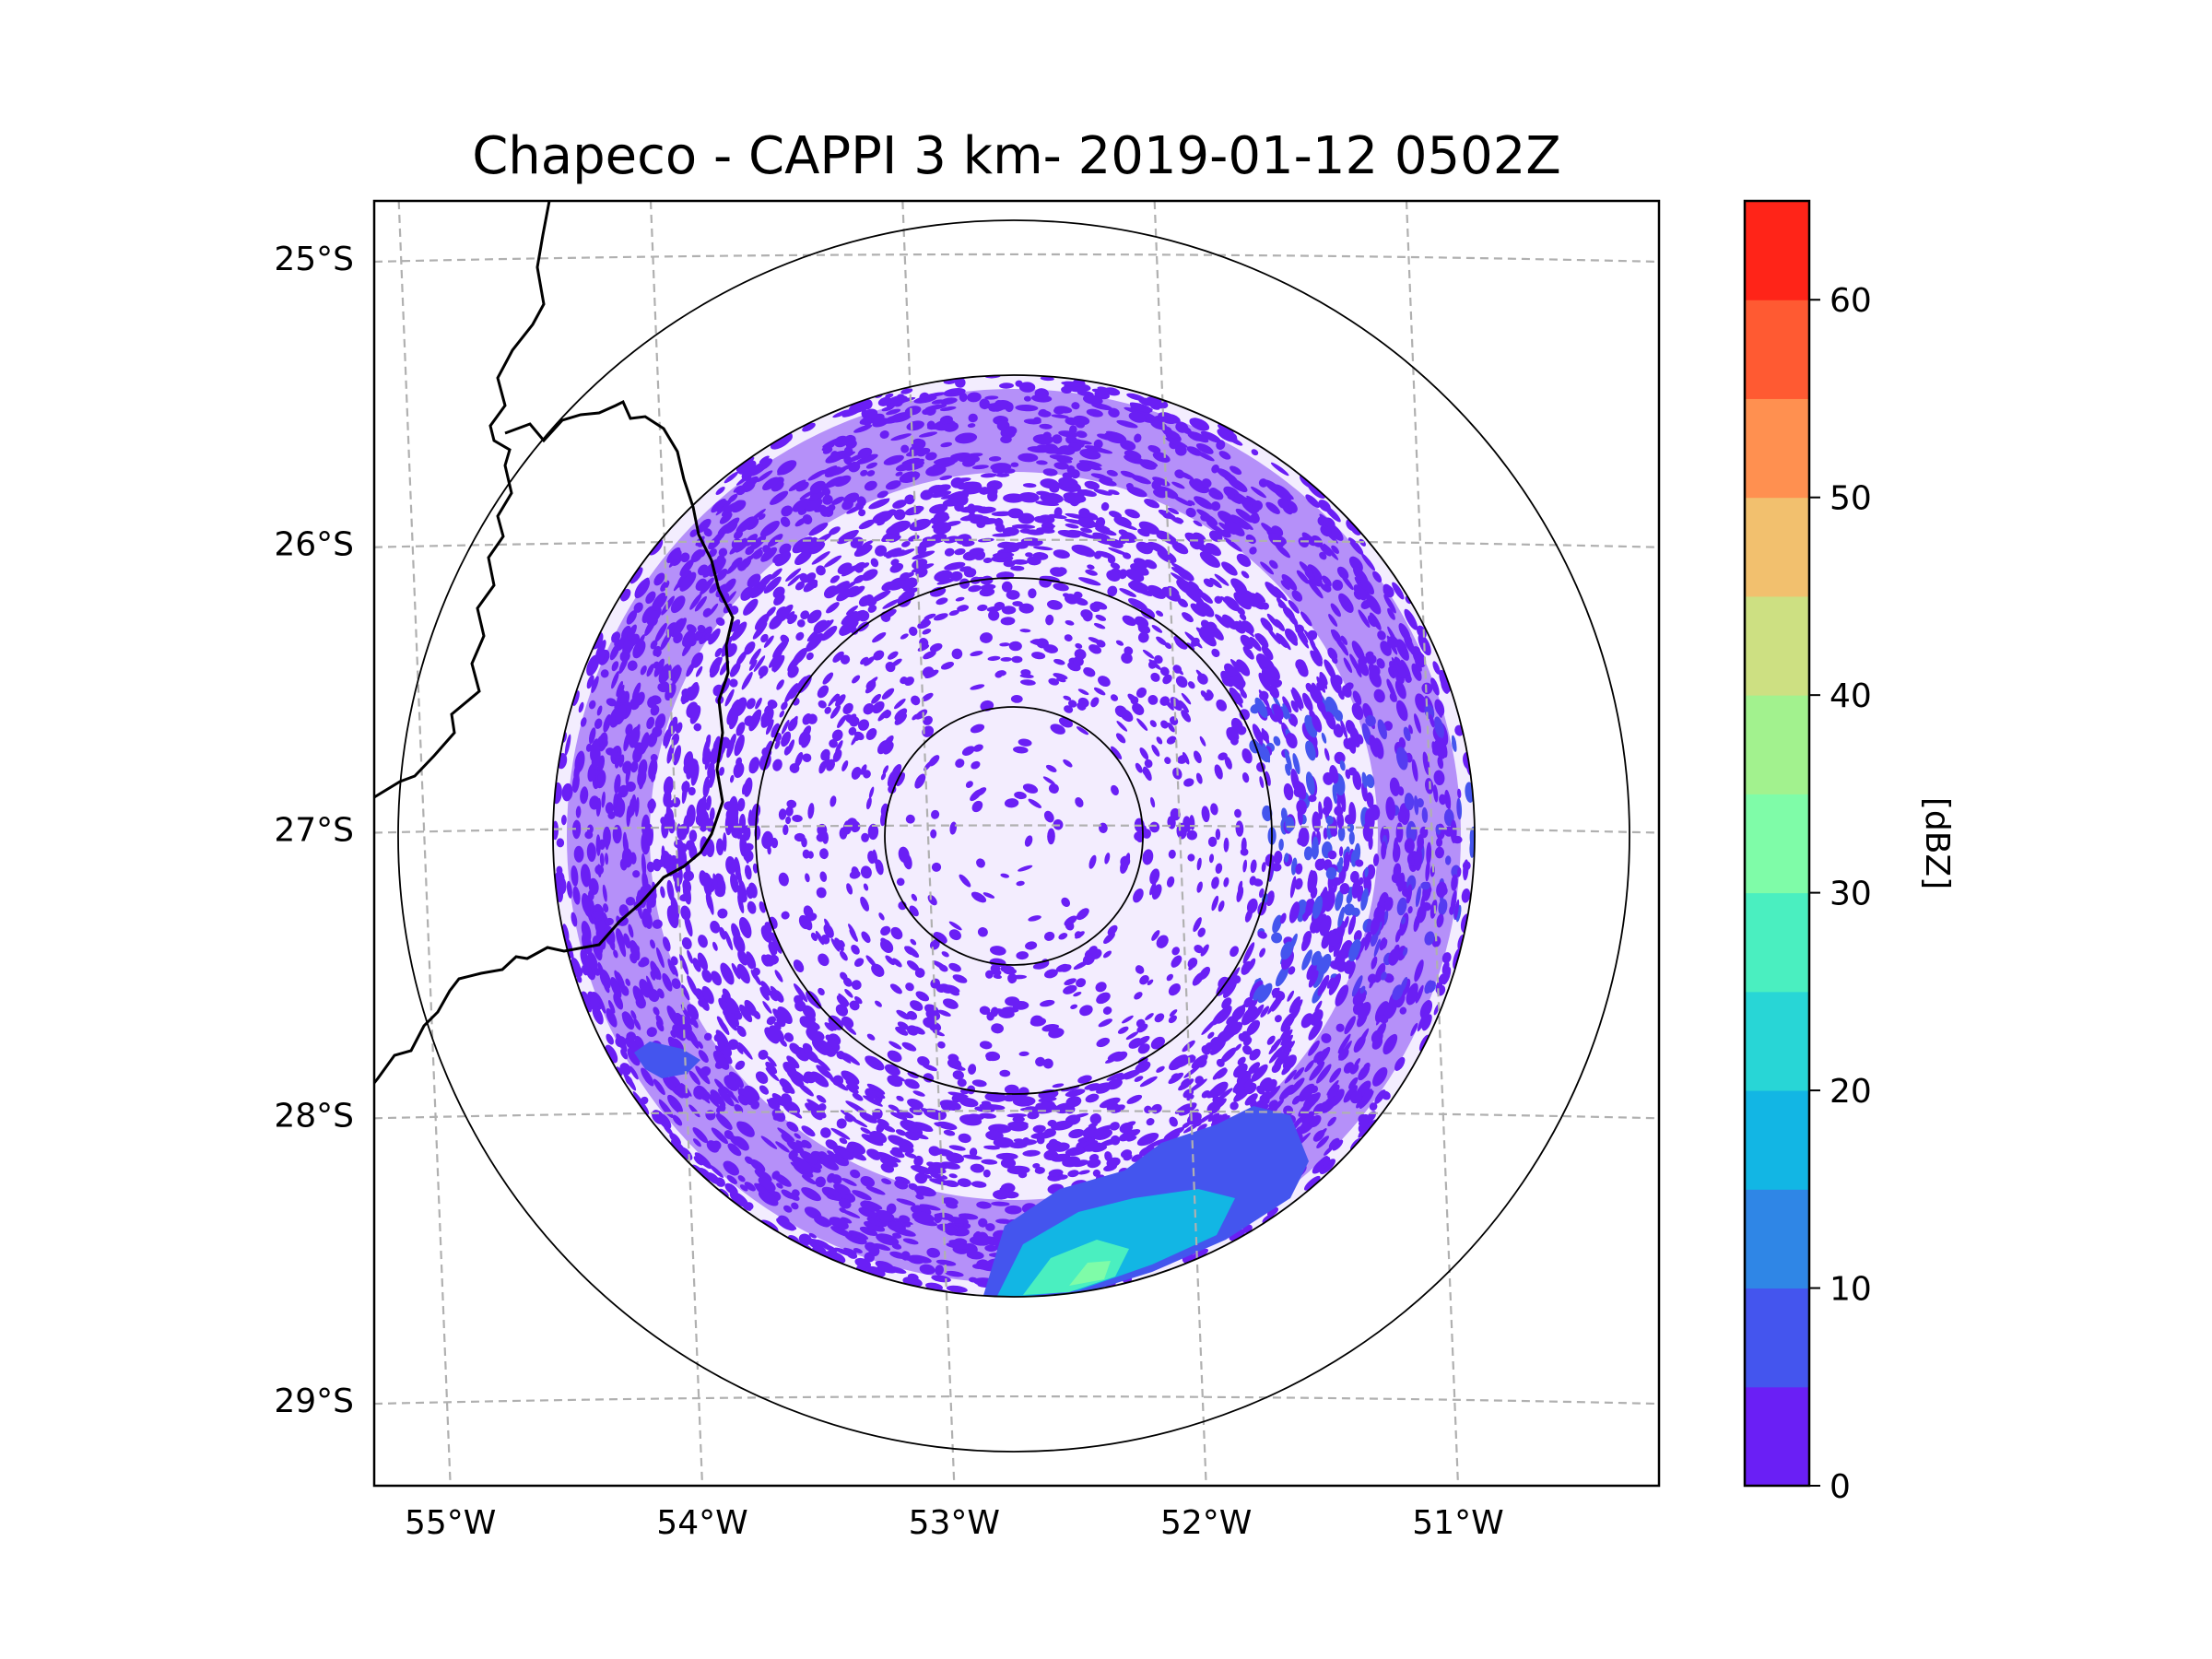 The height and width of the screenshot is (1659, 2212). Describe the element at coordinates (1851, 1092) in the screenshot. I see `colorbar-tick-label-2: 20` at that location.